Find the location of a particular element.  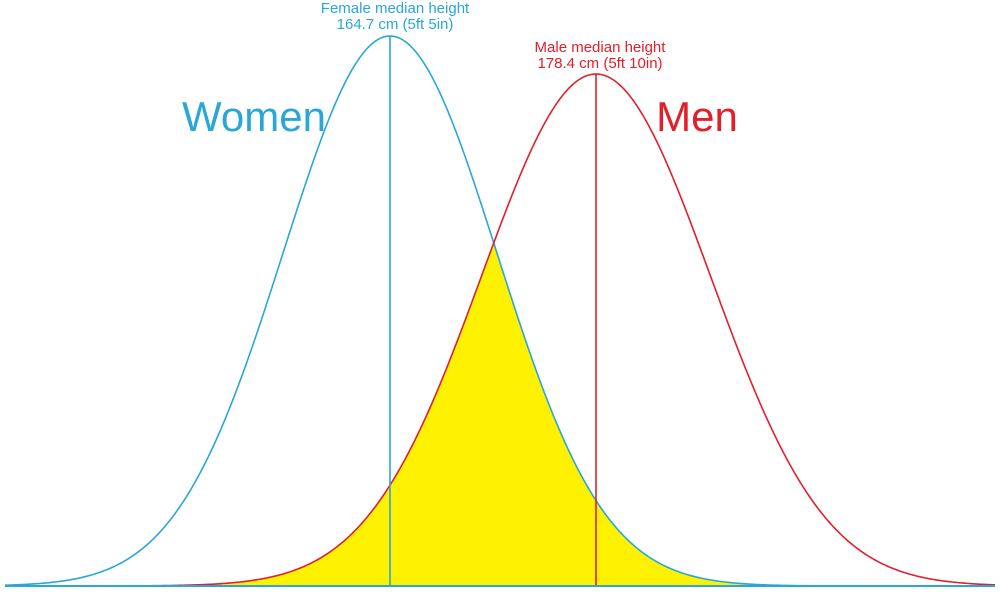

female-median-label-value: 164.7 cm (5ft 5in) is located at coordinates (395, 24).